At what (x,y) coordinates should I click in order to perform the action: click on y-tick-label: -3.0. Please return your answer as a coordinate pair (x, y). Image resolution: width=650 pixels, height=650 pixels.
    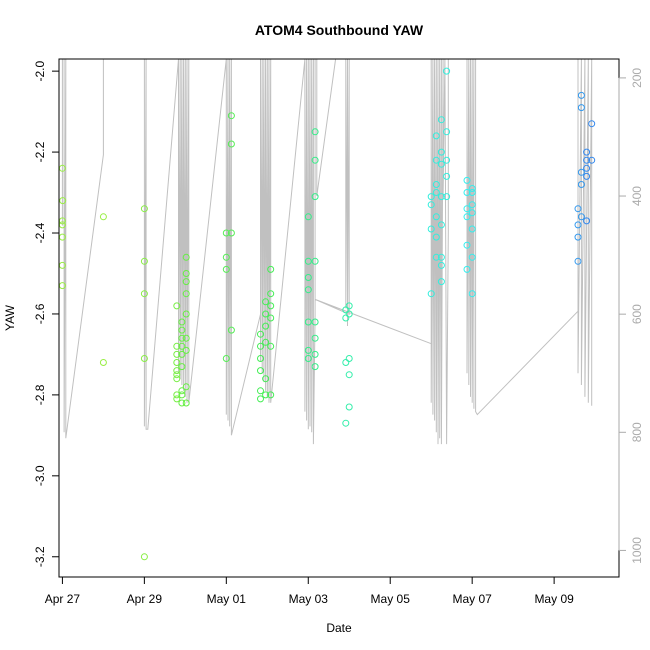
    Looking at the image, I should click on (40, 475).